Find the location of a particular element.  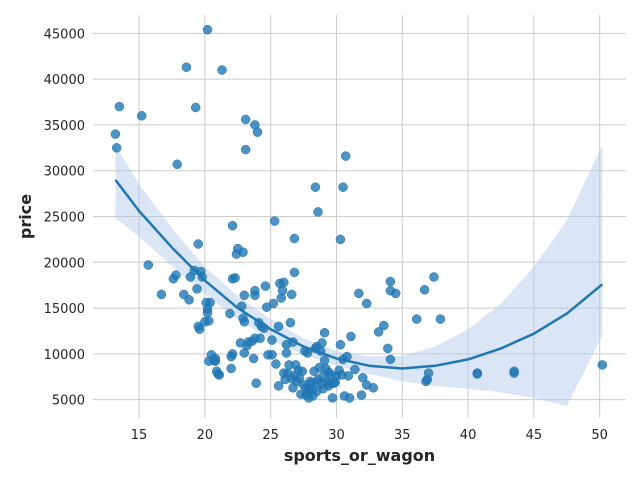

y-tick-label: 10000 is located at coordinates (64, 355).